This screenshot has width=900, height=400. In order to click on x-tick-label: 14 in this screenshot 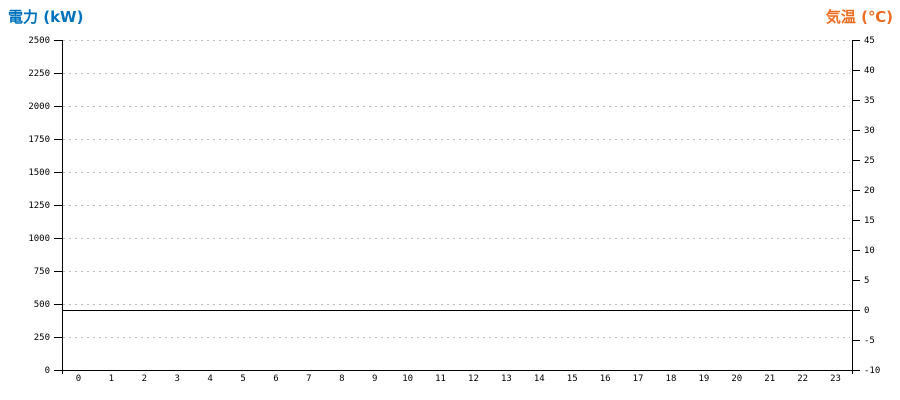, I will do `click(539, 379)`.